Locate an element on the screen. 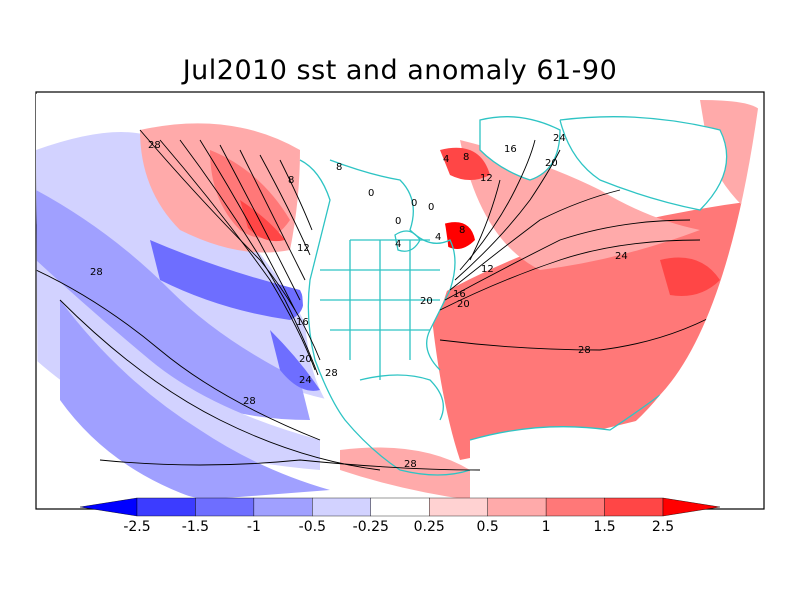  colorbar-tick-label: -1.5 is located at coordinates (195, 527).